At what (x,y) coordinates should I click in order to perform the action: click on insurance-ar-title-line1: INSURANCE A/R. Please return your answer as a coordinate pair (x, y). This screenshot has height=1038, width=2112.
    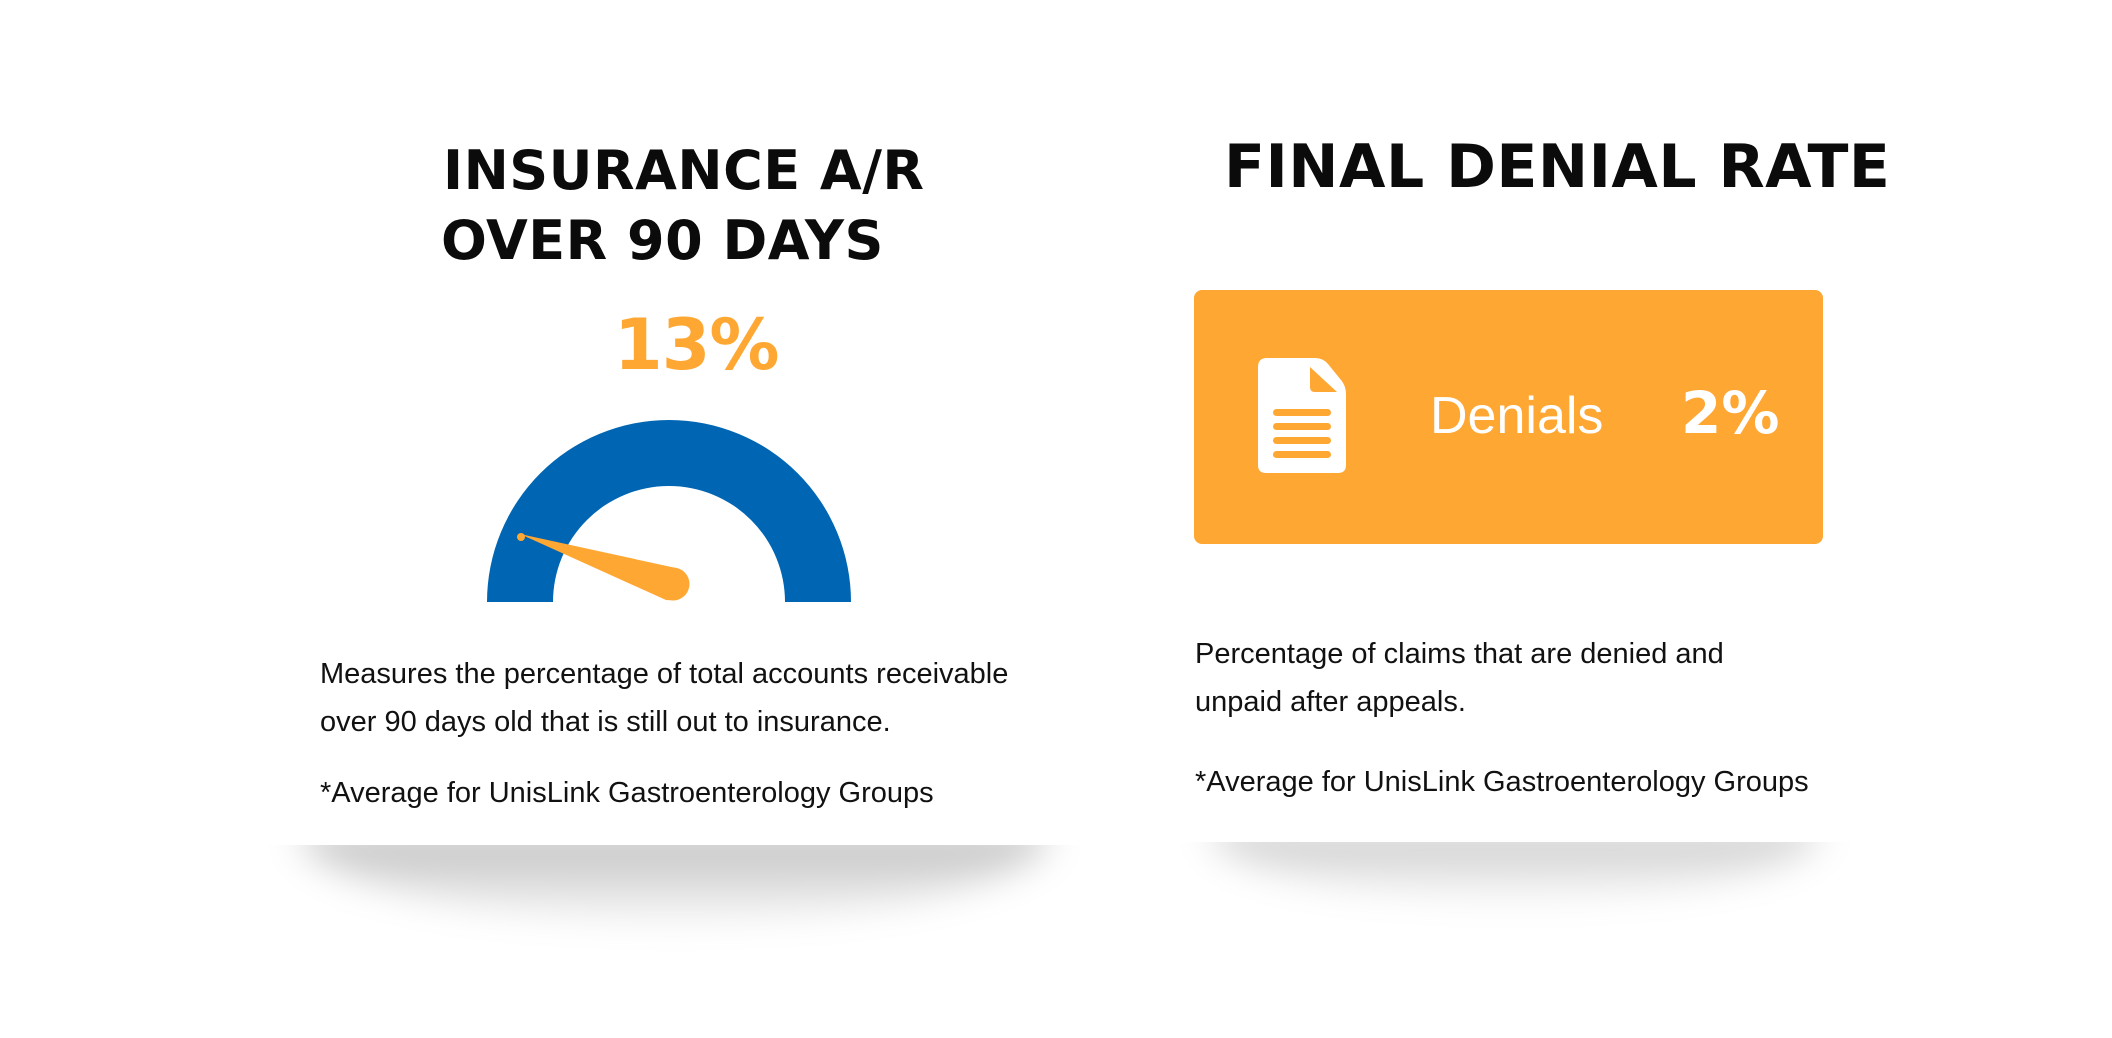
    Looking at the image, I should click on (684, 170).